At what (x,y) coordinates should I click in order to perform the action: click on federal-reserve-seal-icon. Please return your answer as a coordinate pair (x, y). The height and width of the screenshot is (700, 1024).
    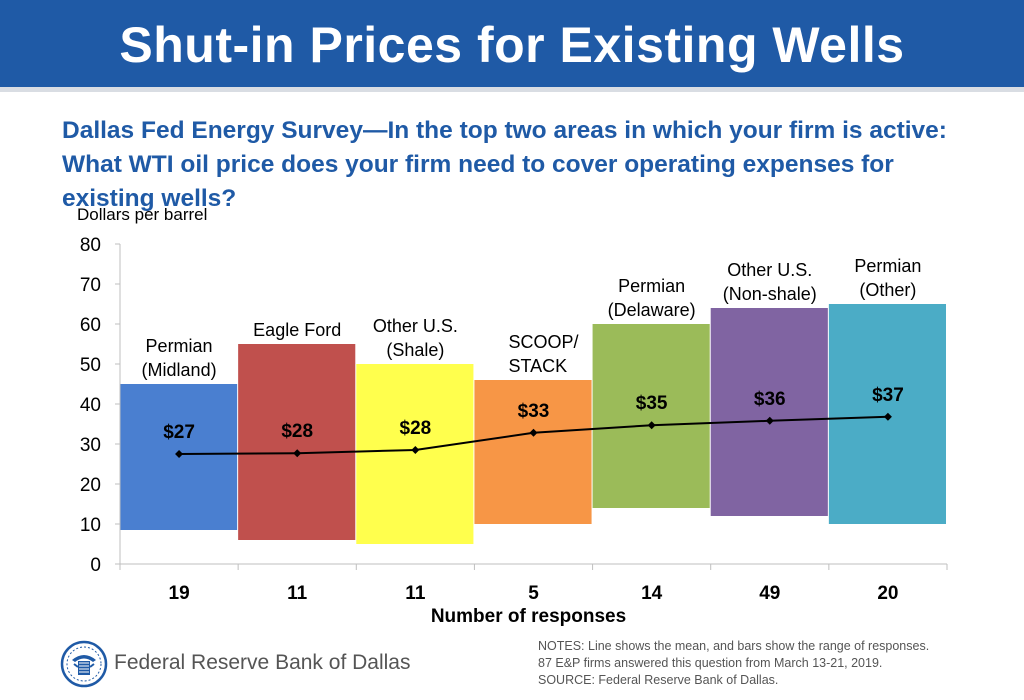
    Looking at the image, I should click on (84, 664).